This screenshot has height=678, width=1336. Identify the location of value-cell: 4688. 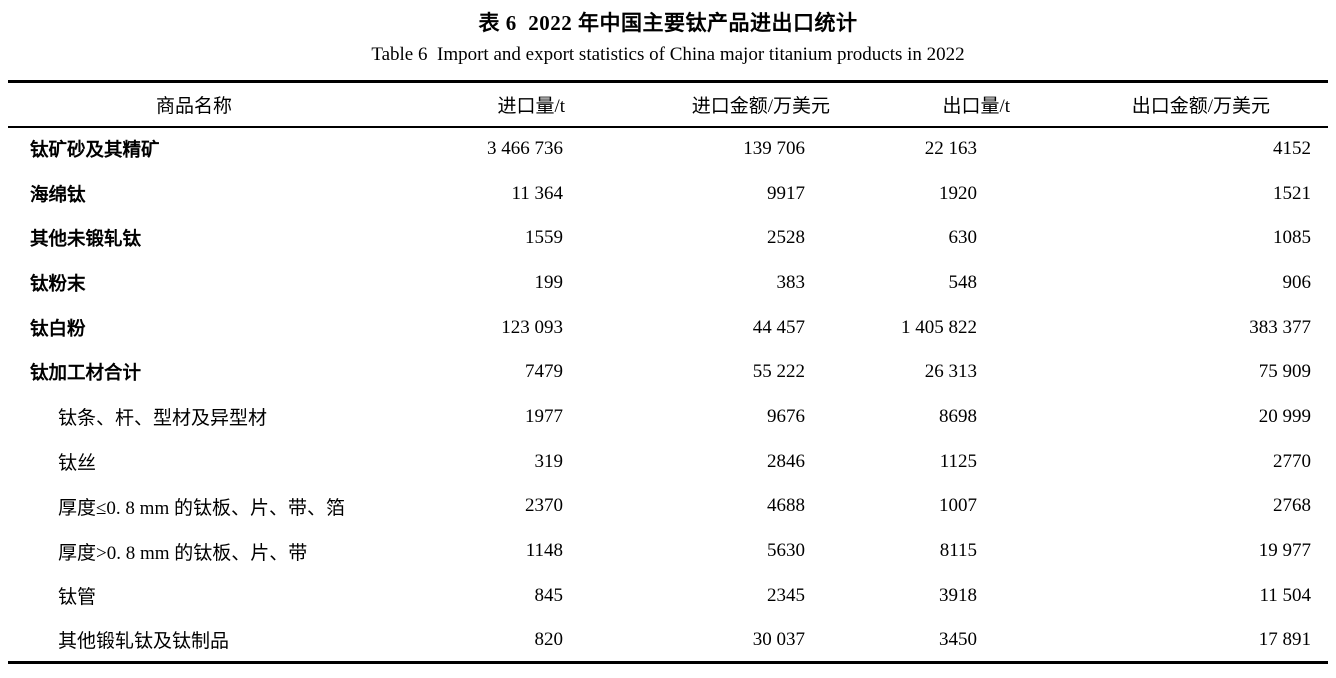
(786, 506).